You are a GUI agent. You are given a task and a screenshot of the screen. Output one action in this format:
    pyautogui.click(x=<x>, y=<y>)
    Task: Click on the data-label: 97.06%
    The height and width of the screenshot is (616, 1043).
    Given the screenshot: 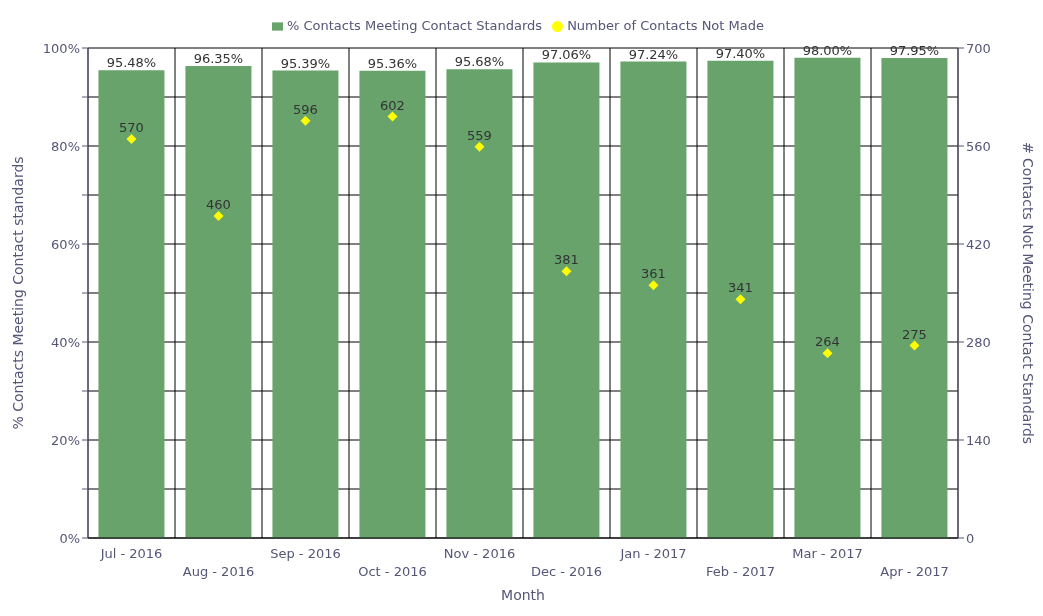 What is the action you would take?
    pyautogui.click(x=566, y=55)
    